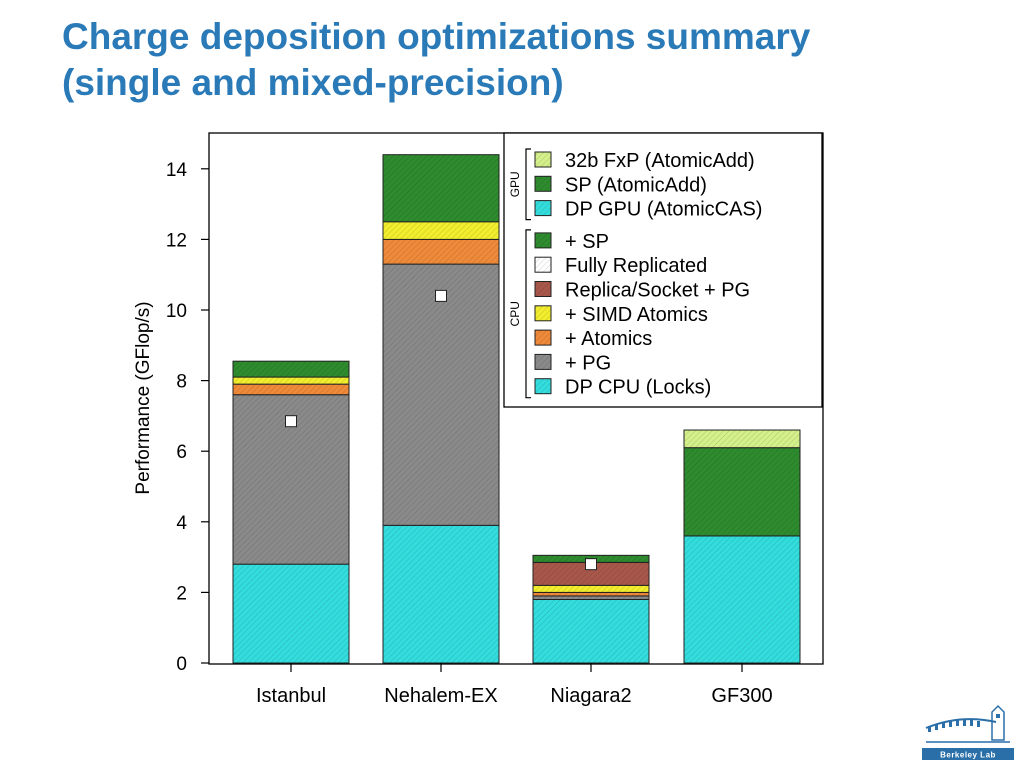 This screenshot has height=768, width=1024. I want to click on y-tick-label: 12, so click(176, 240).